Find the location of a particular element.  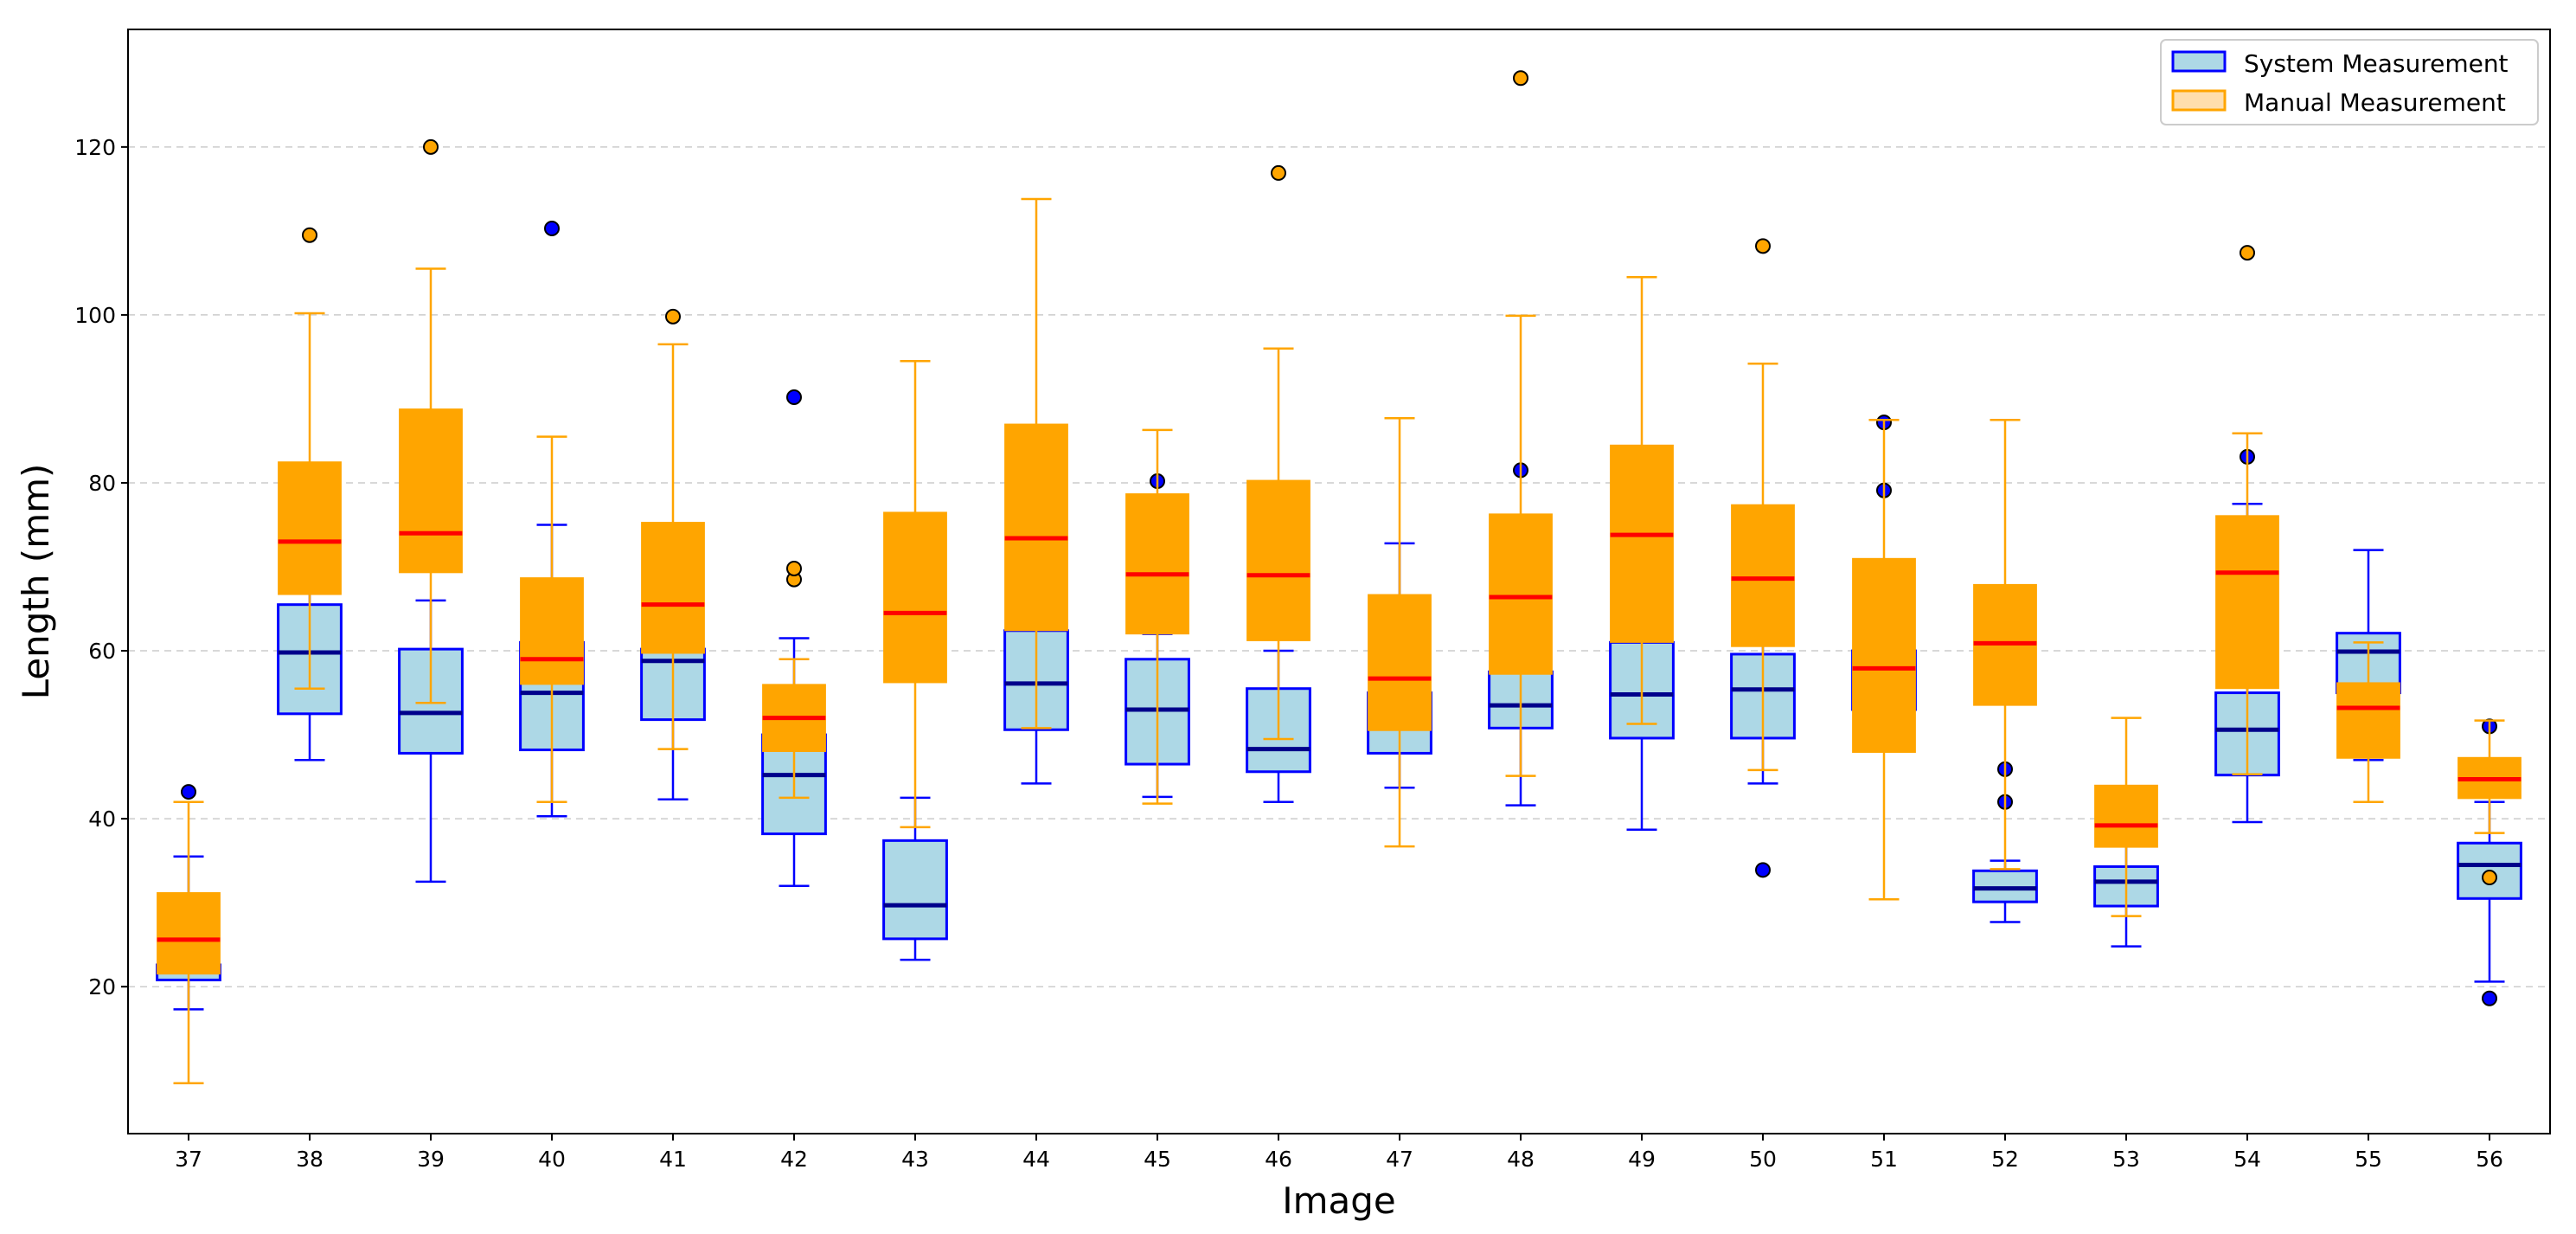

y-tick-label: 80 is located at coordinates (102, 483).